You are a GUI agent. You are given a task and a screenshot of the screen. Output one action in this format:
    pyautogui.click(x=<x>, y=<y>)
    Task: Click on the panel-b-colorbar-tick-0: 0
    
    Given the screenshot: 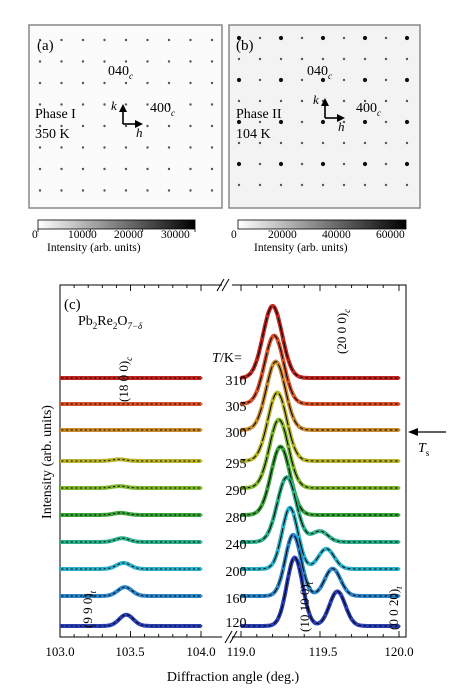 What is the action you would take?
    pyautogui.click(x=234, y=235)
    